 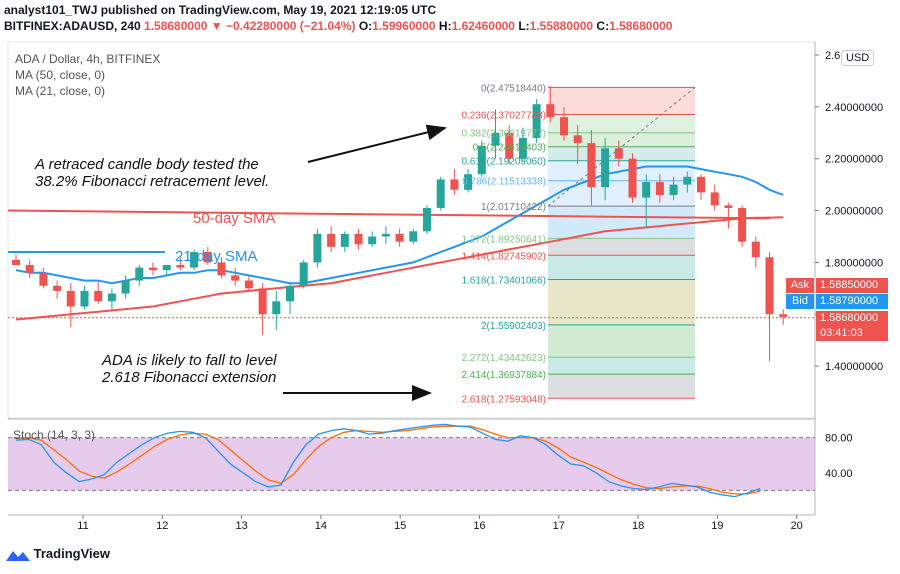 I want to click on y-tick-label: 2.20000000, so click(x=854, y=160).